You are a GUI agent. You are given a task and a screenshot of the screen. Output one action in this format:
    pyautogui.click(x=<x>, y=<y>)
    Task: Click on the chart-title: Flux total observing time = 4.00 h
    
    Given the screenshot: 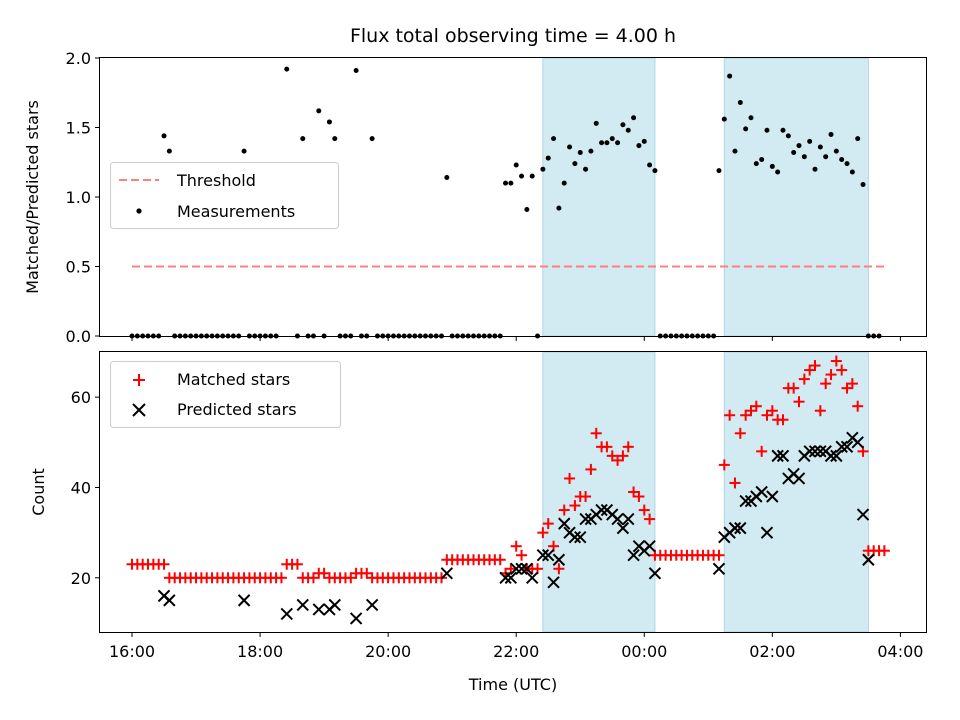 What is the action you would take?
    pyautogui.click(x=513, y=36)
    